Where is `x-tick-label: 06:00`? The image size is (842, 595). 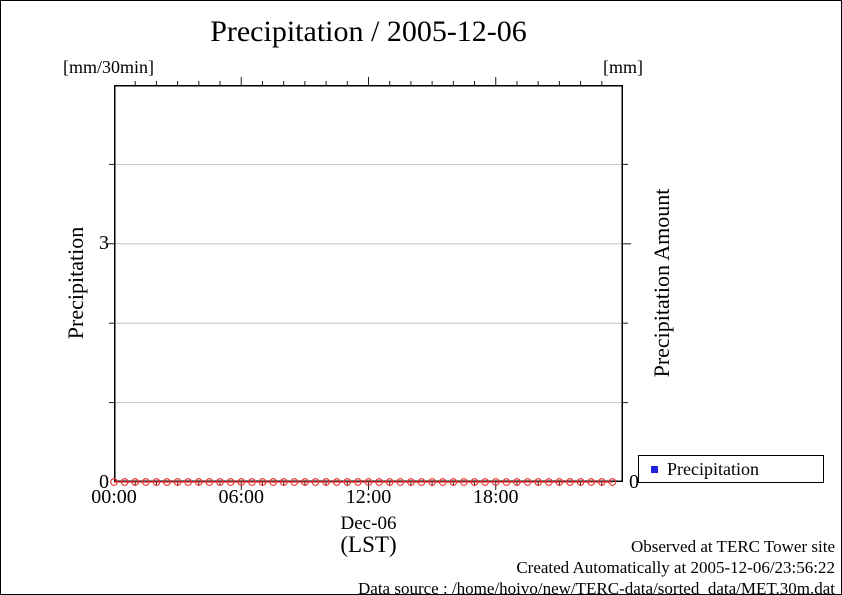
x-tick-label: 06:00 is located at coordinates (241, 497).